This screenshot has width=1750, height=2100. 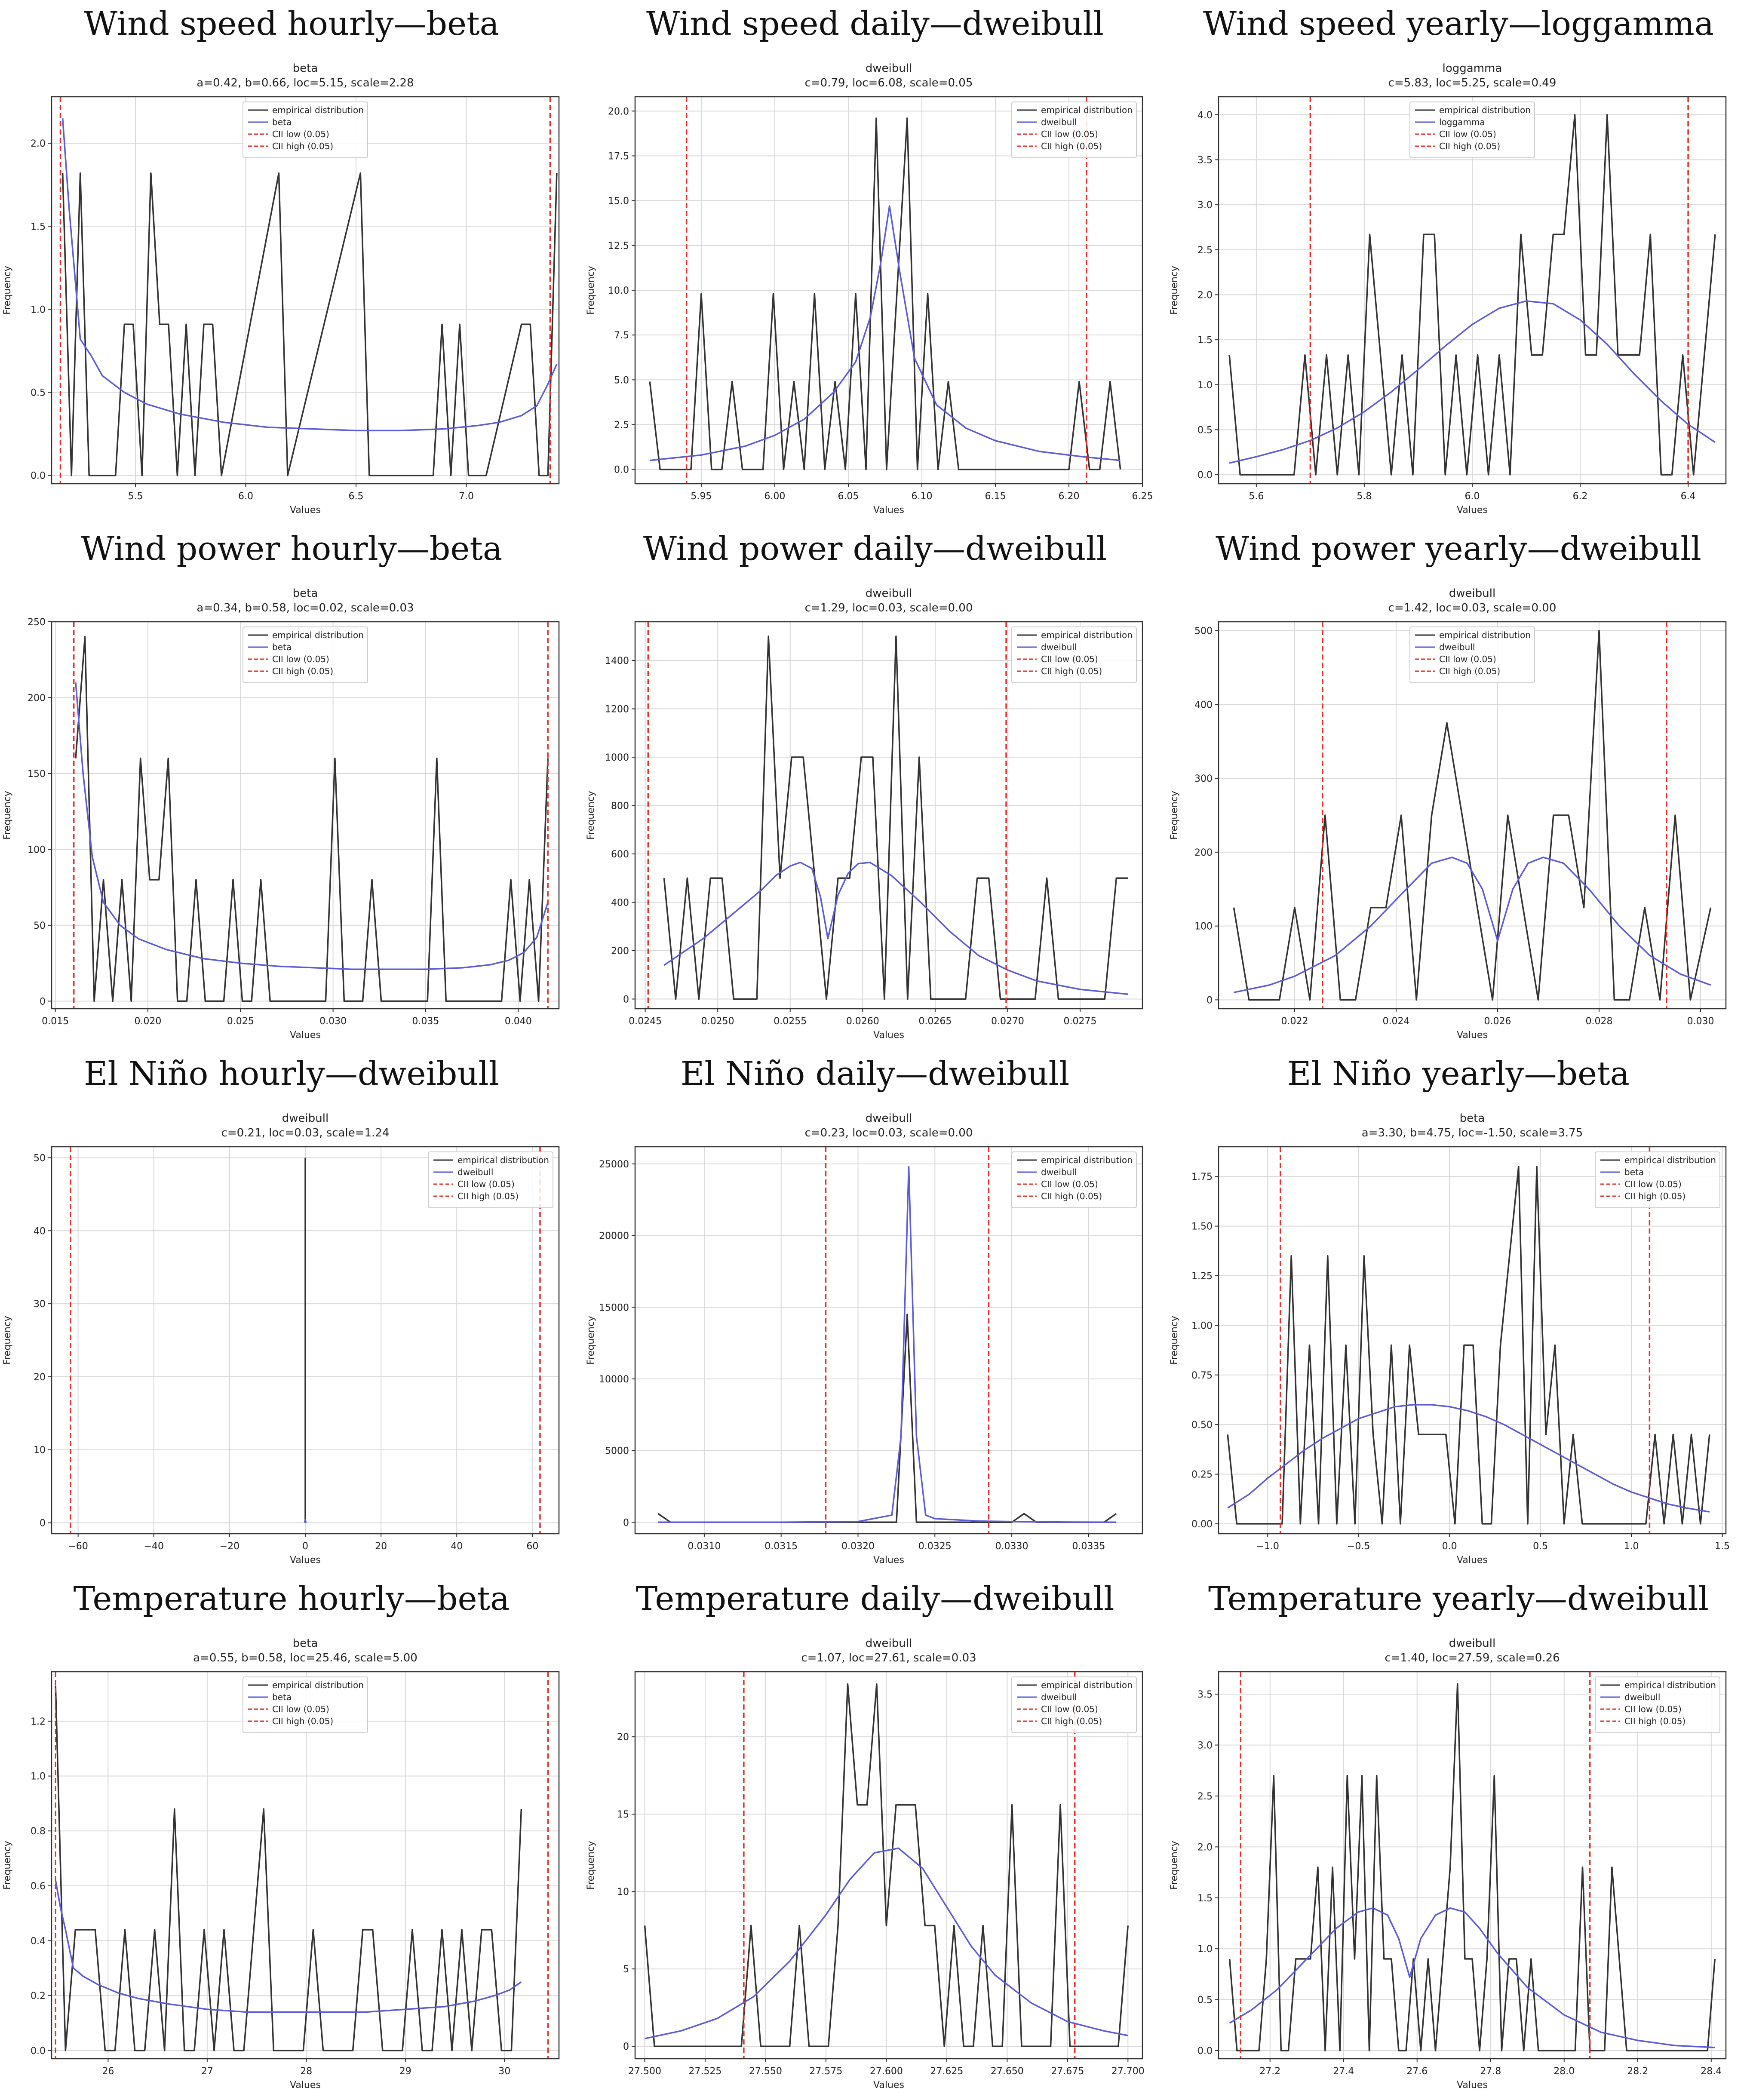 I want to click on x-tick-label: 28, so click(x=306, y=2071).